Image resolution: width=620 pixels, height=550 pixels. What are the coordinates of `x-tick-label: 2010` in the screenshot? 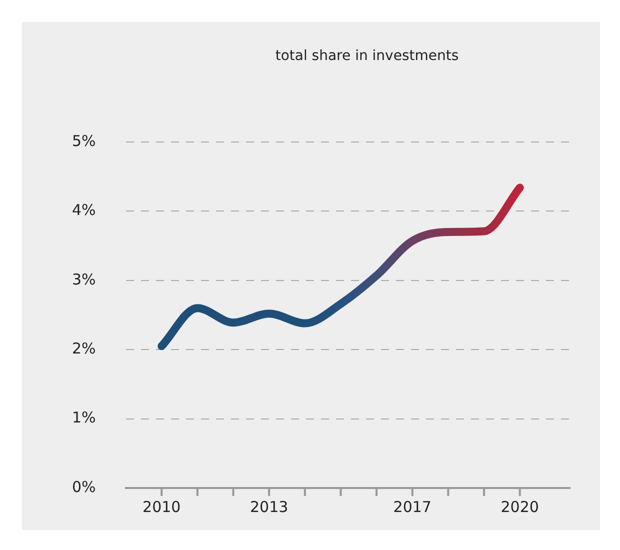 It's located at (161, 507).